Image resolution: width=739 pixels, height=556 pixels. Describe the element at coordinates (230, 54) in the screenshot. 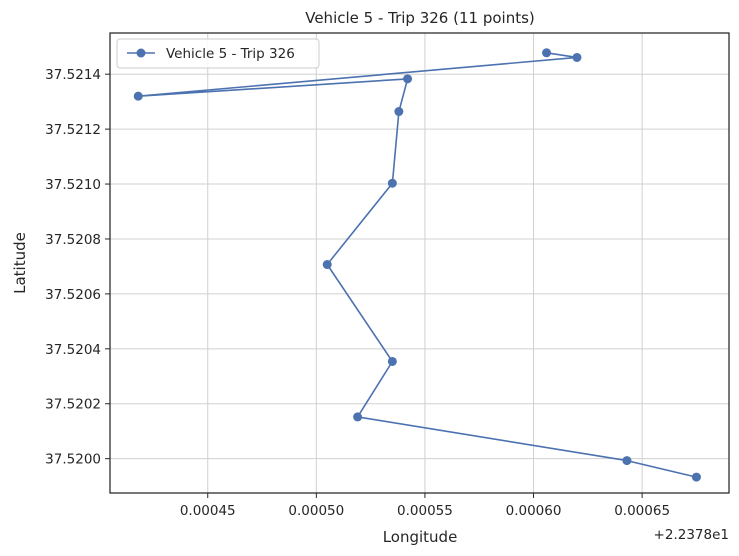

I see `legend-label: Vehicle 5 - Trip 326` at that location.